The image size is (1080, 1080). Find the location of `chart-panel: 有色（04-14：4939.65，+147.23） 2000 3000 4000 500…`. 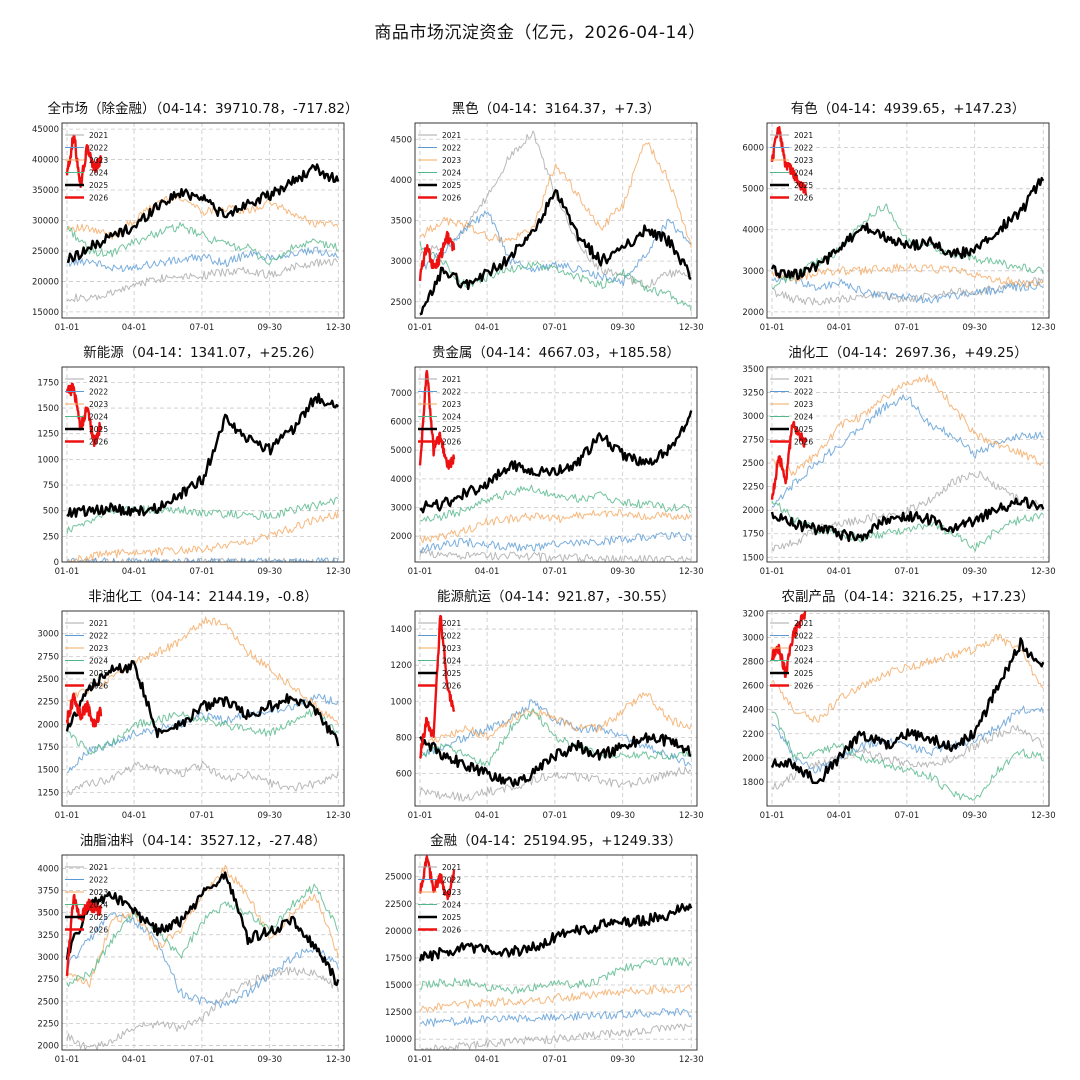

chart-panel: 有色（04-14：4939.65，+147.23） 2000 3000 4000 500… is located at coordinates (898, 216).